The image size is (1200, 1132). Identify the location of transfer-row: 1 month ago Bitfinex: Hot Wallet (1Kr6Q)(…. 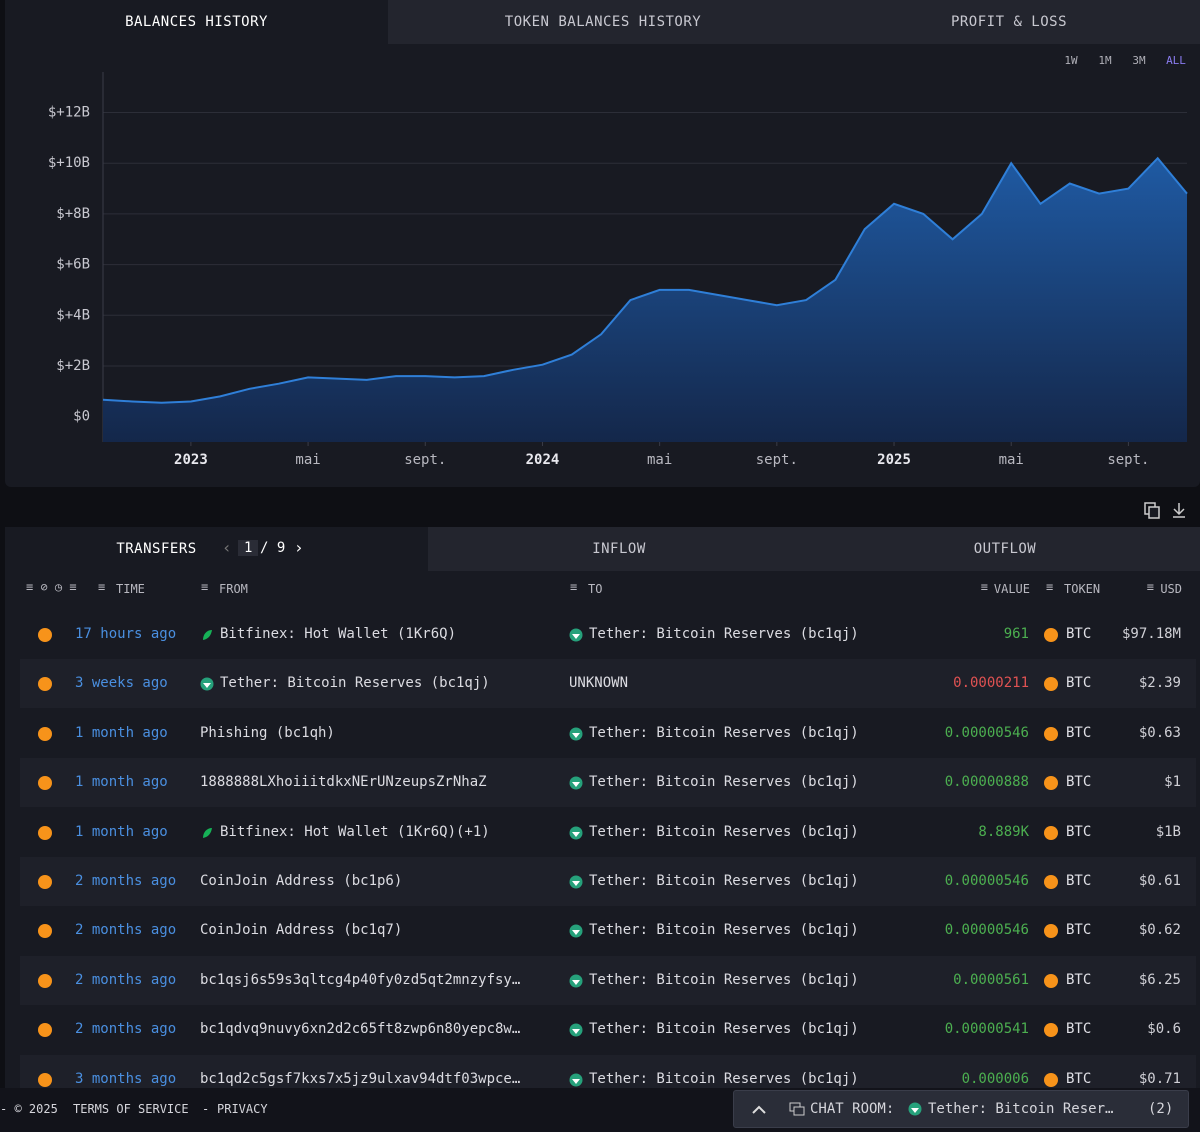
(608, 832).